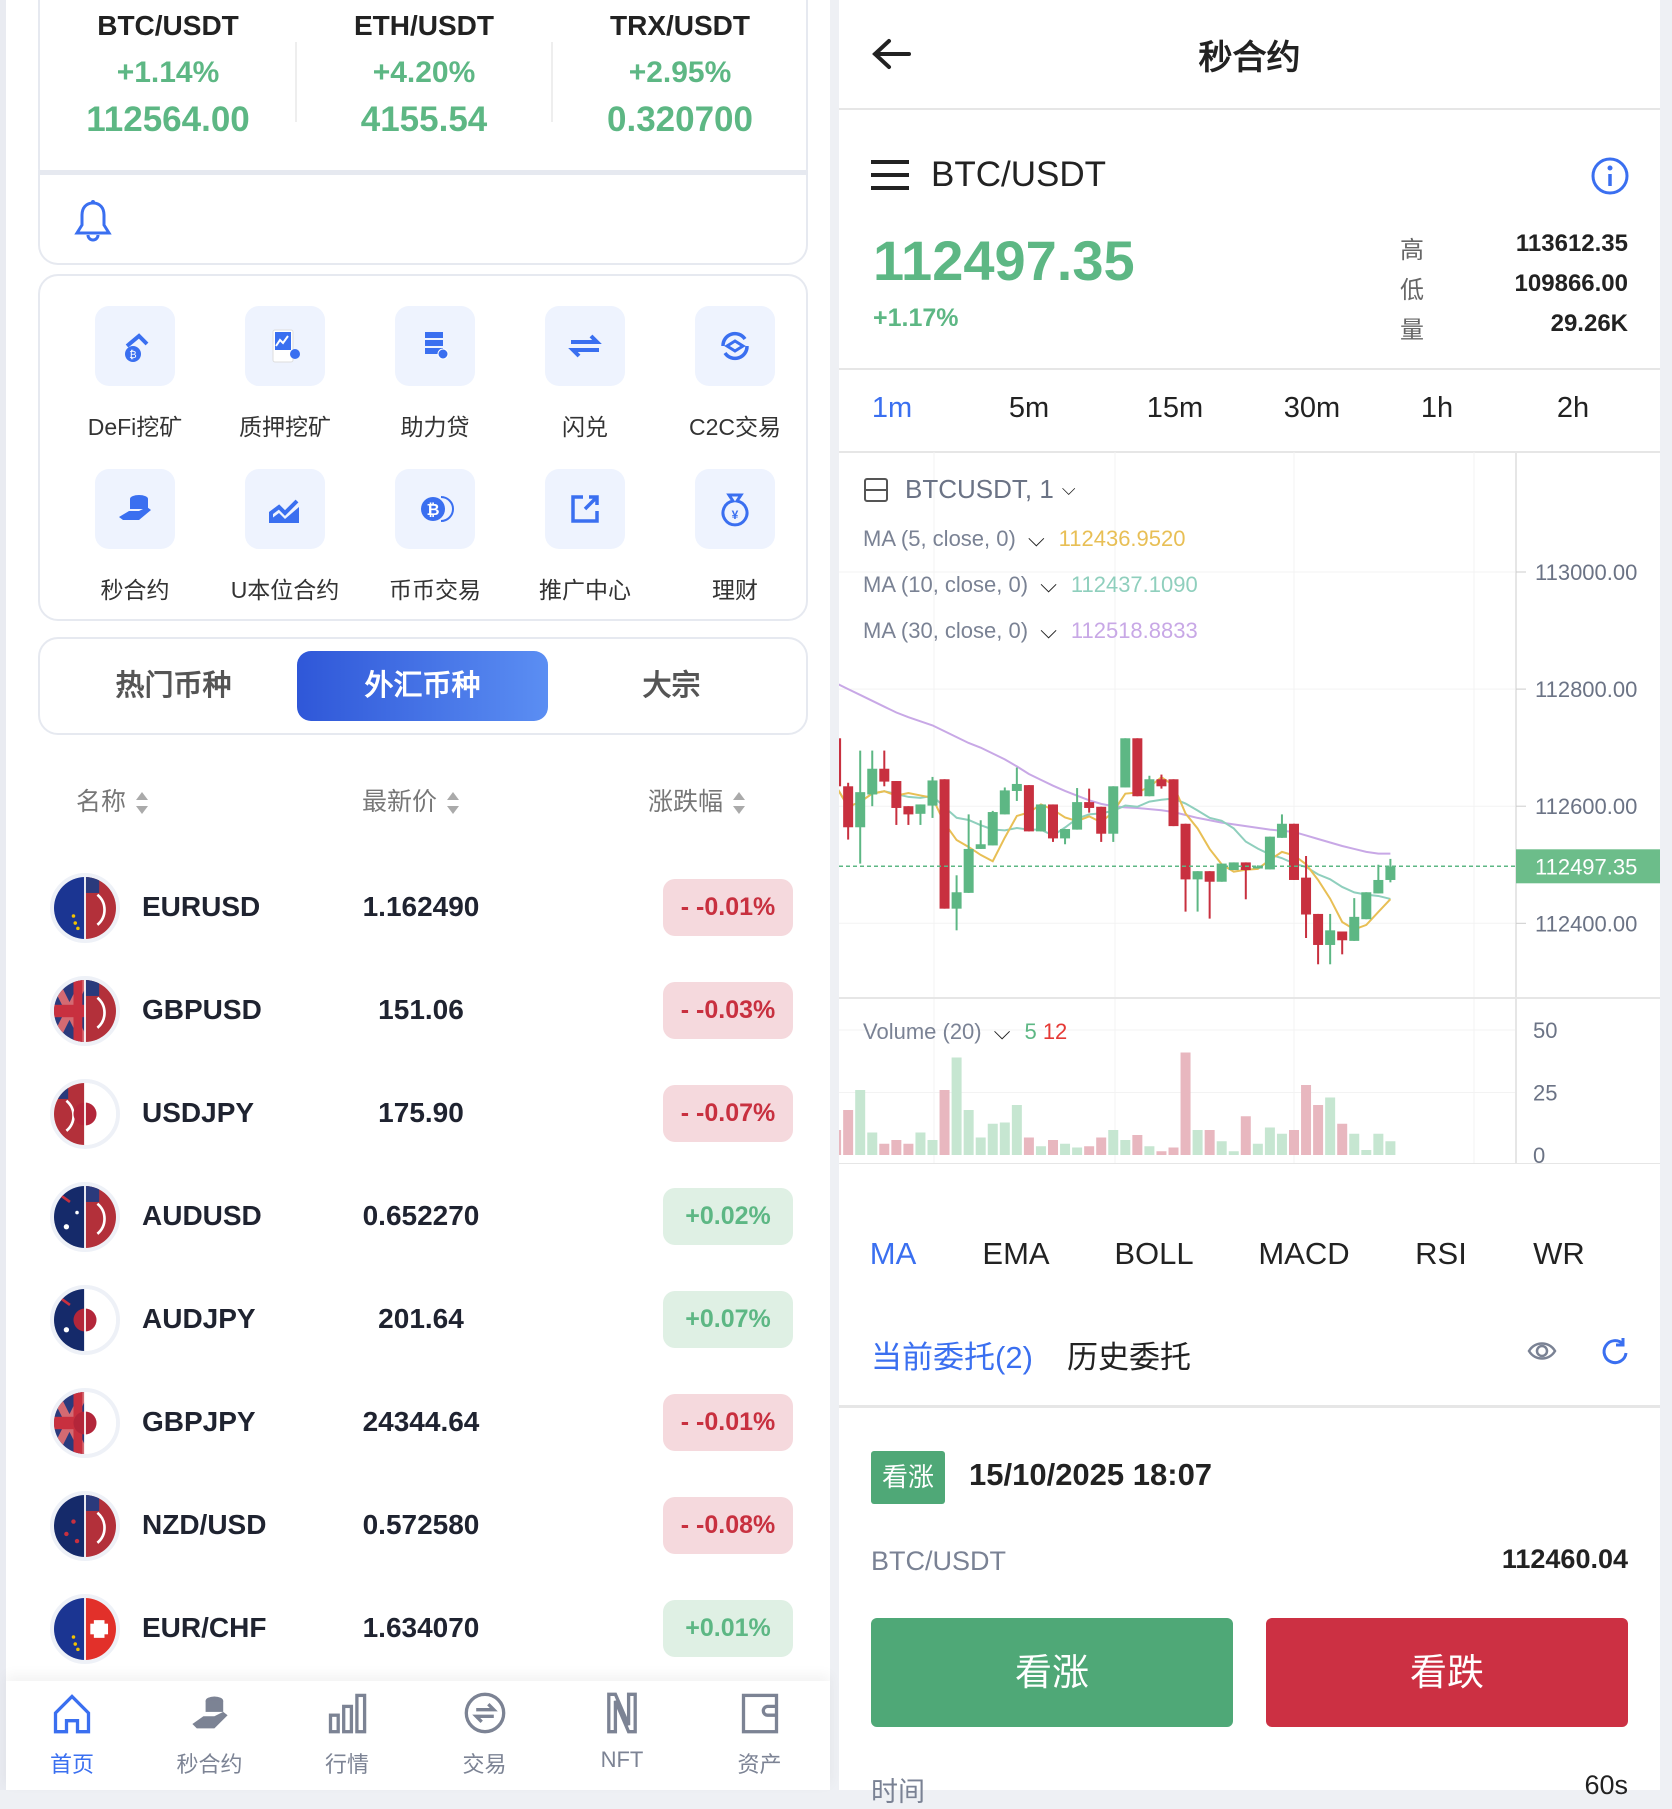 The height and width of the screenshot is (1809, 1672). I want to click on sort-change: 涨跌幅, so click(697, 800).